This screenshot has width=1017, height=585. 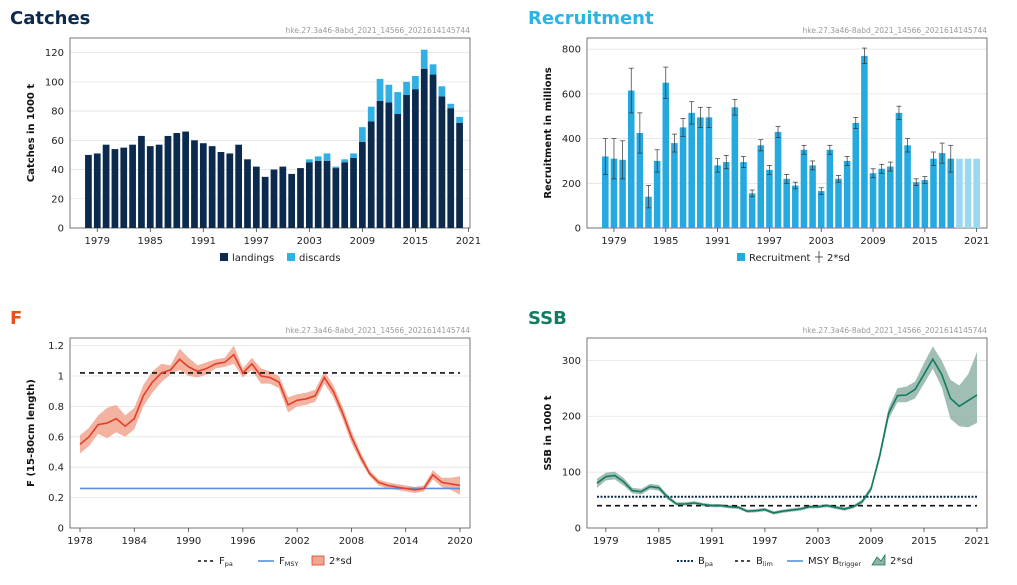 I want to click on legend-fmsy-label: FMSY, so click(x=288, y=562).